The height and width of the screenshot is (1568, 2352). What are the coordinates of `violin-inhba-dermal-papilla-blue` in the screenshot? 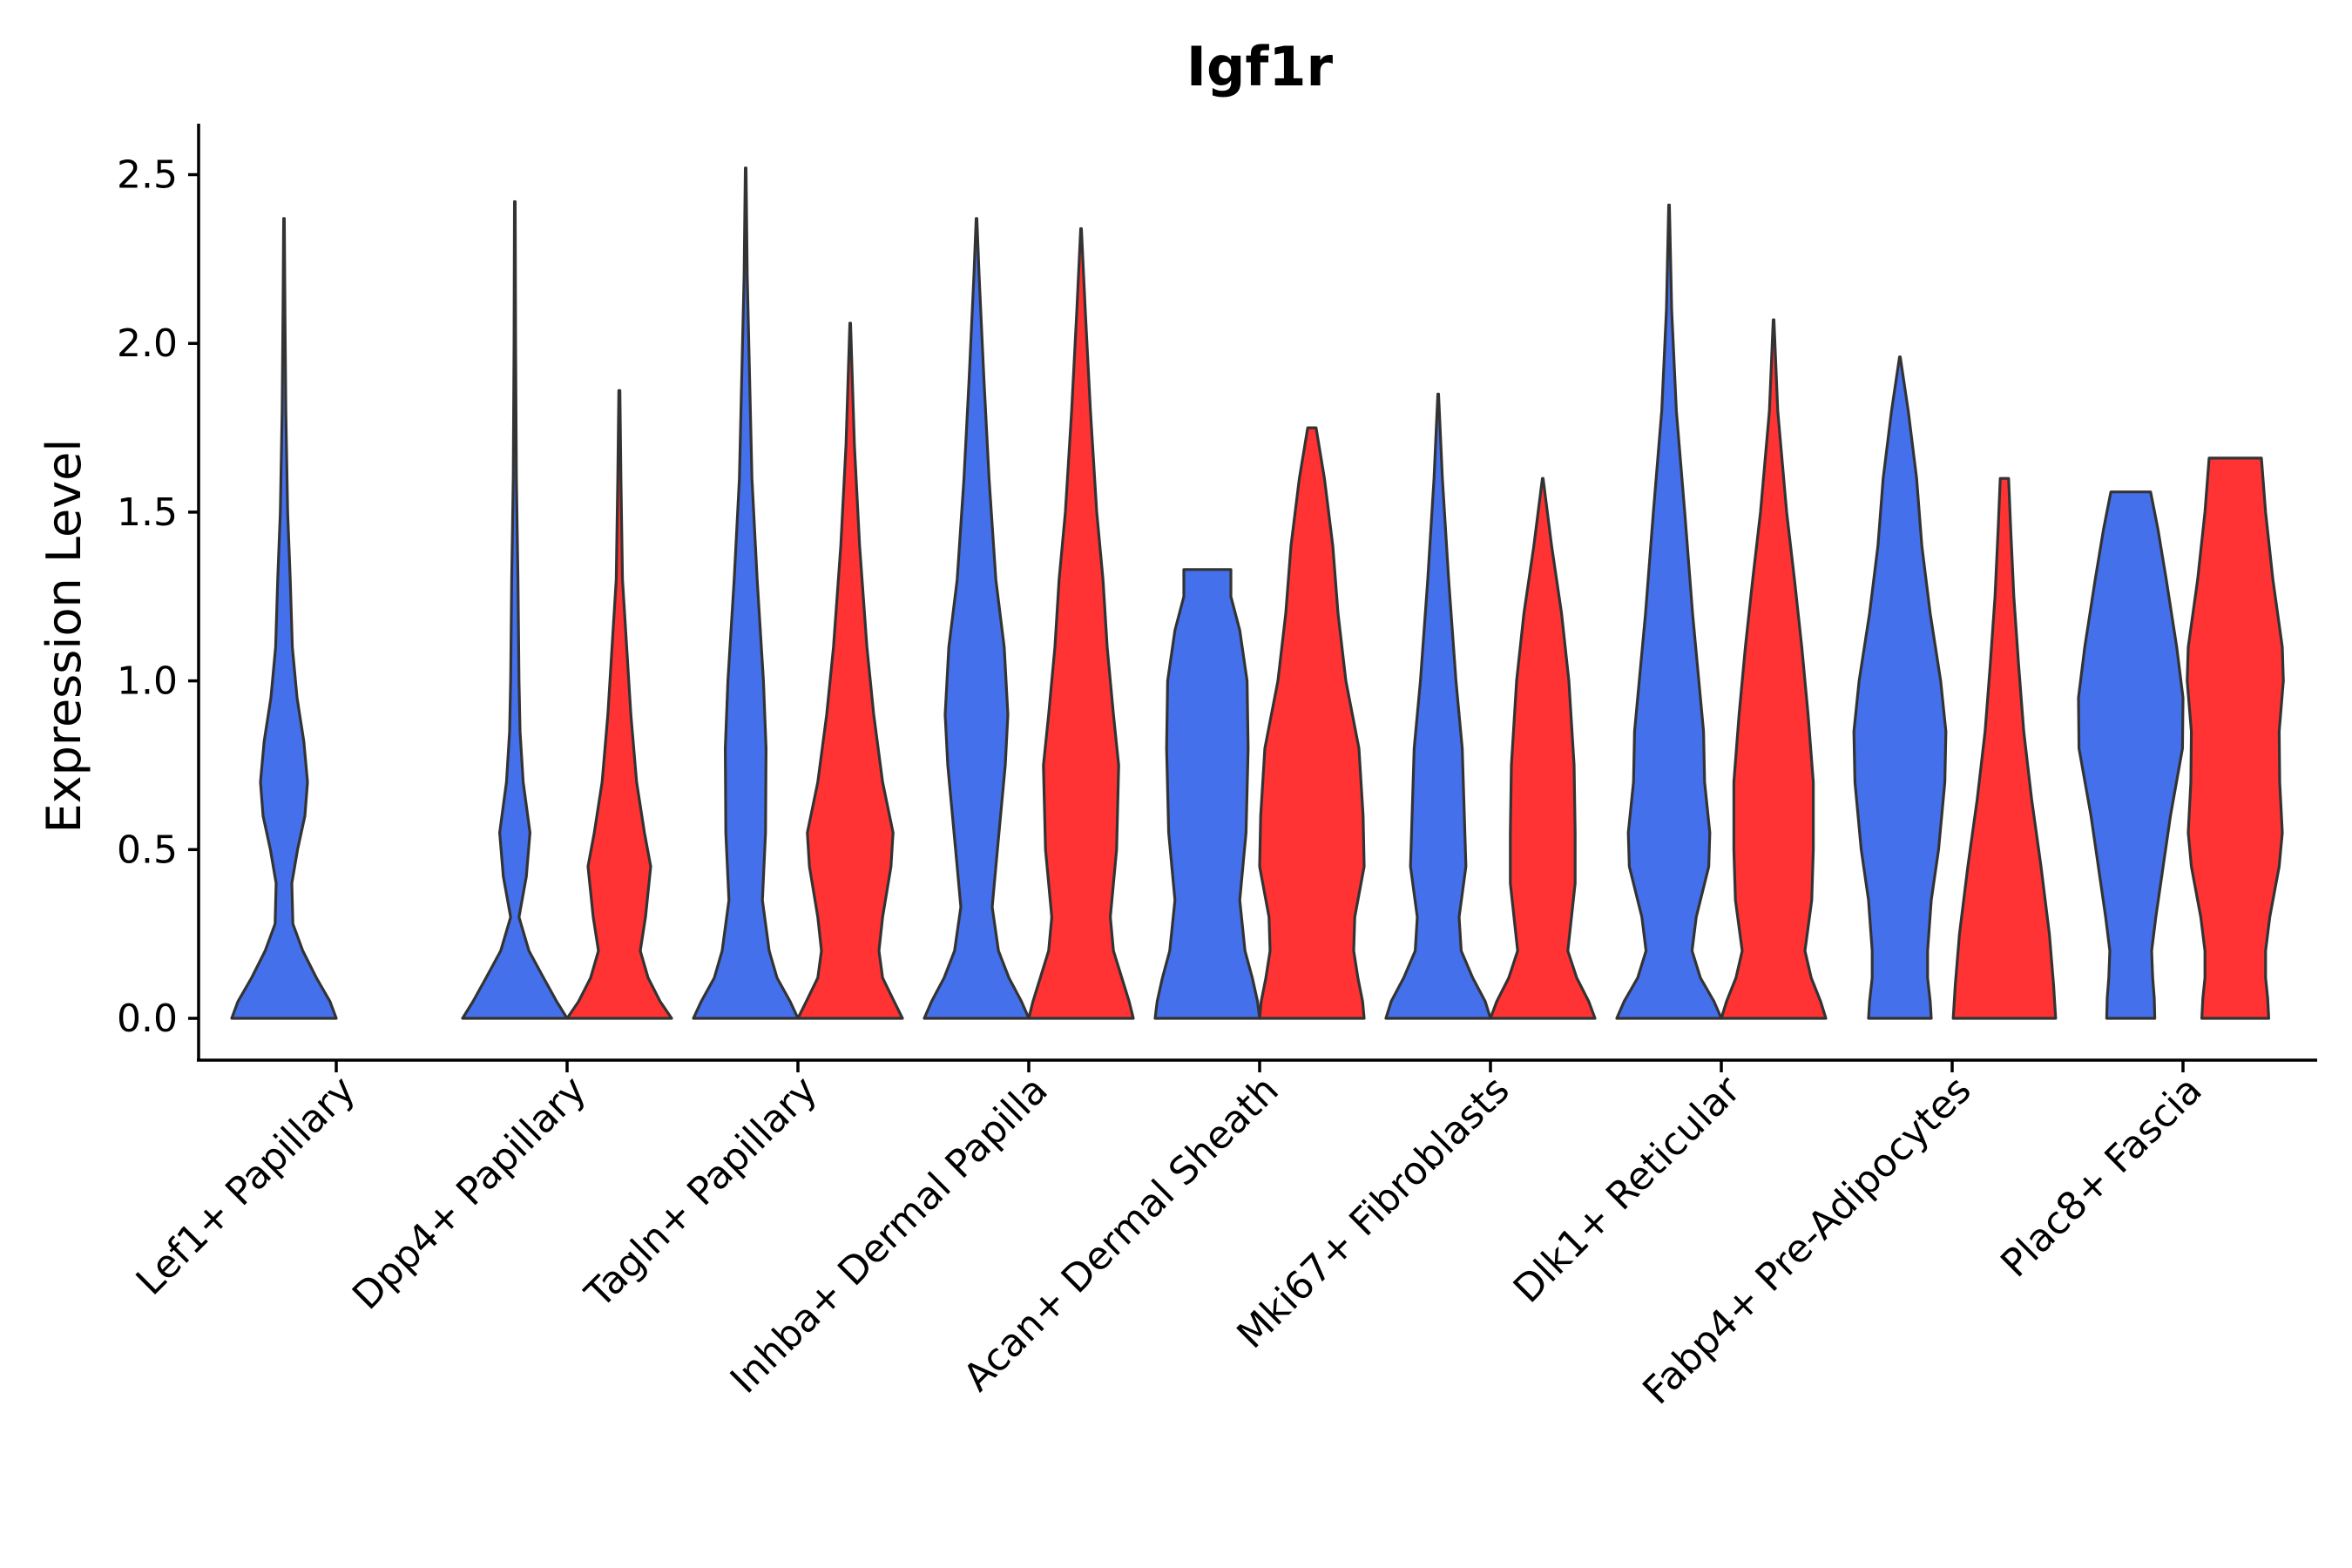 It's located at (977, 618).